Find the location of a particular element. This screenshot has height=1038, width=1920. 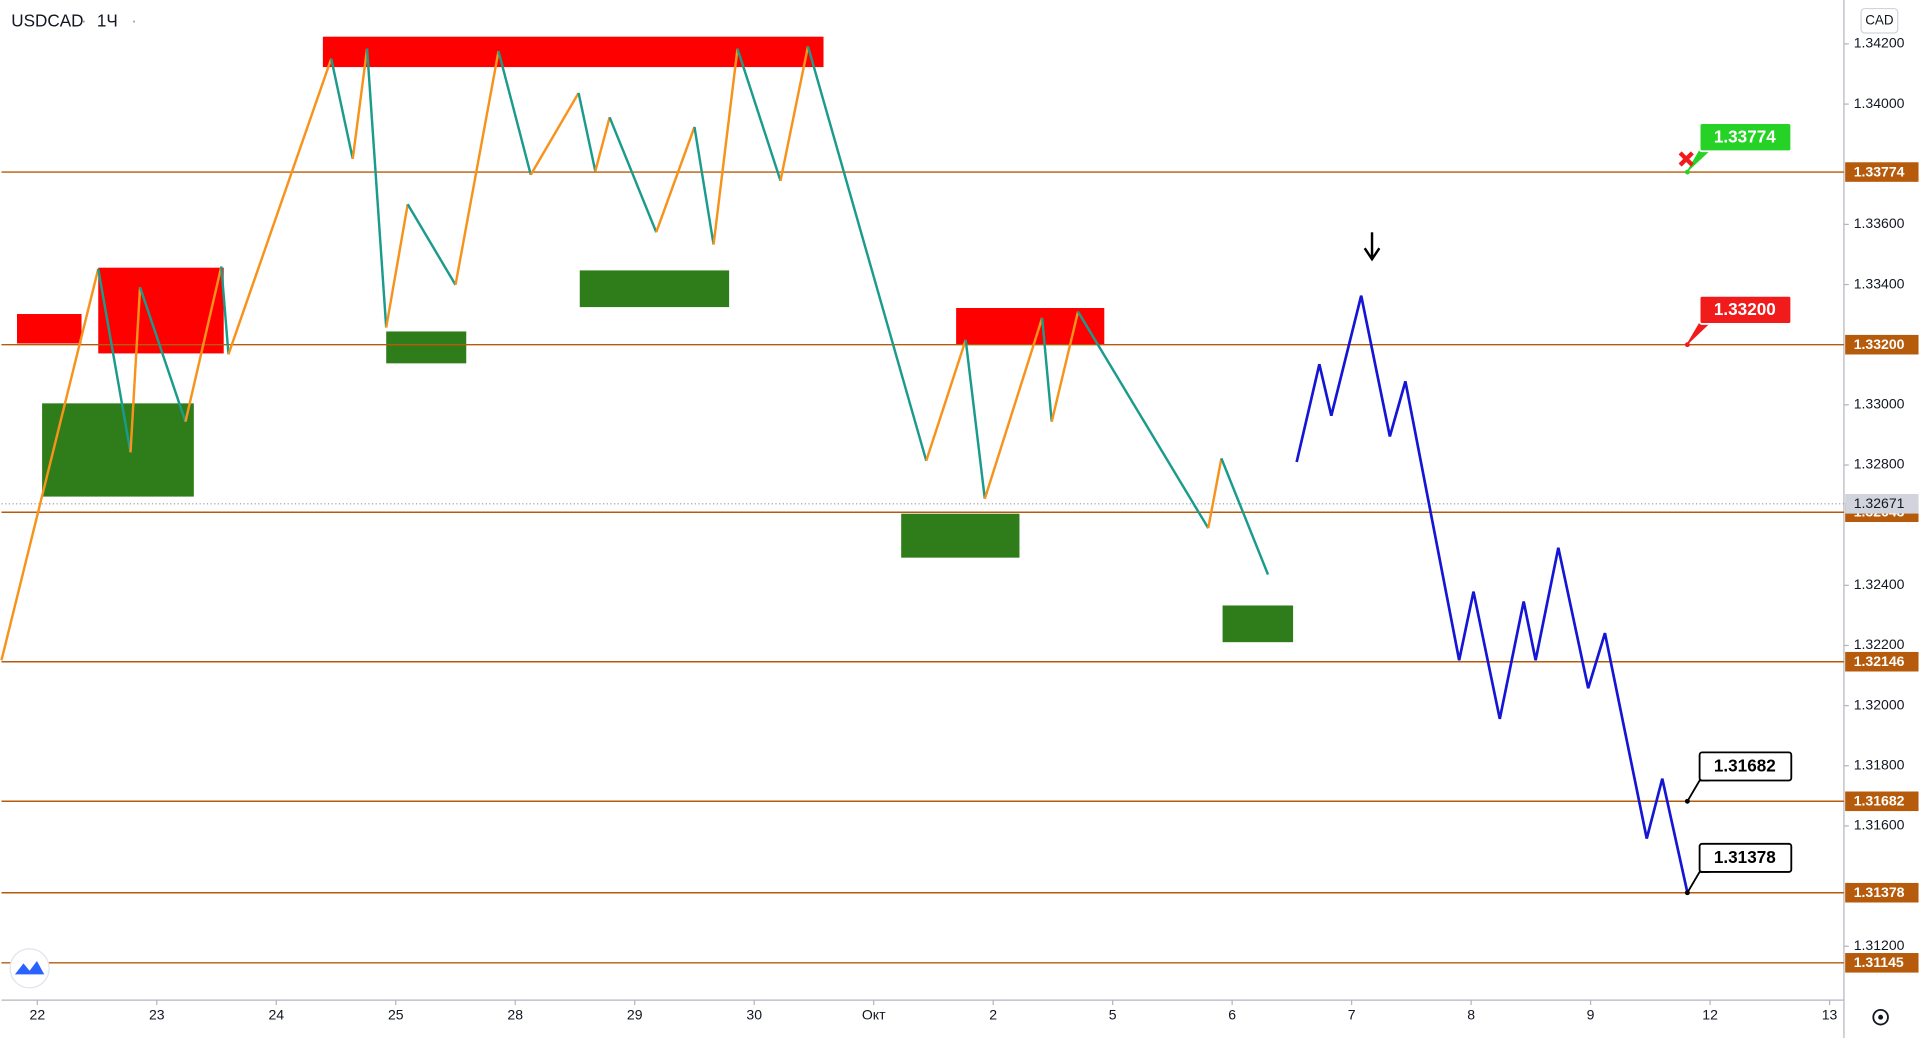

x-tick-label: 12 is located at coordinates (1710, 1015).